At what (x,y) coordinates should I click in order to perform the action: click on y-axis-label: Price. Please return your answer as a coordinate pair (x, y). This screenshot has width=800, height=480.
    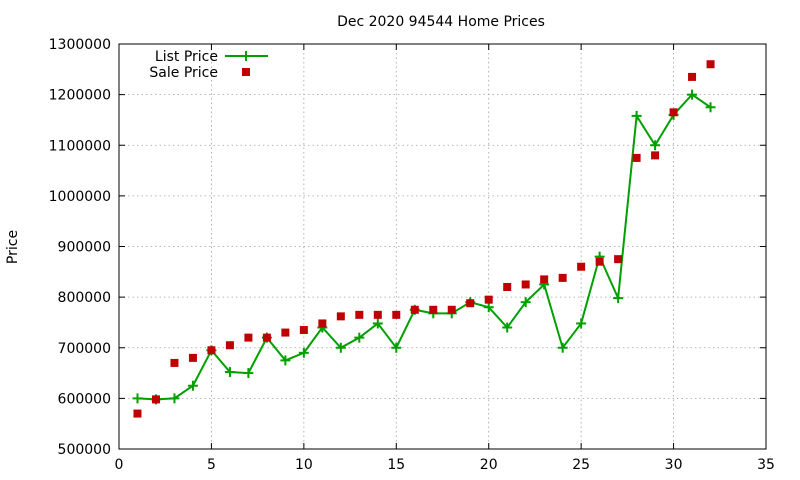
    Looking at the image, I should click on (13, 247).